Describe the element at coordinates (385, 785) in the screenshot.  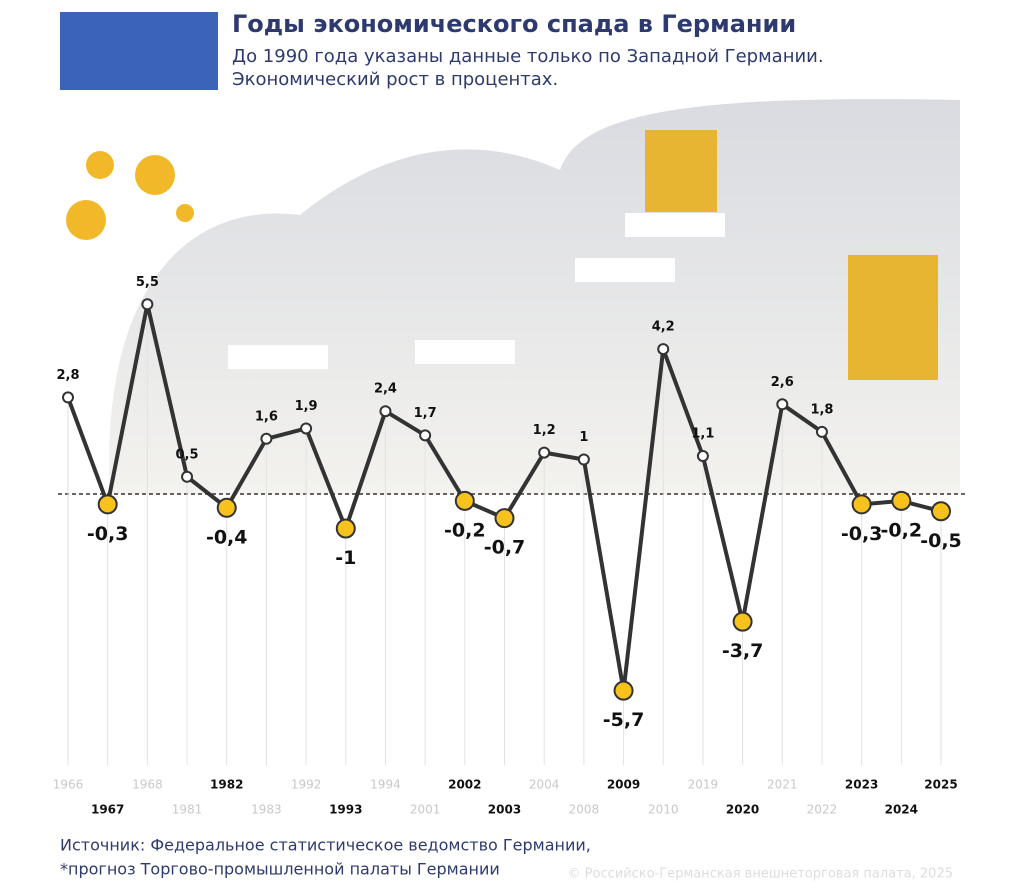
I see `x-tick-label: 1994` at that location.